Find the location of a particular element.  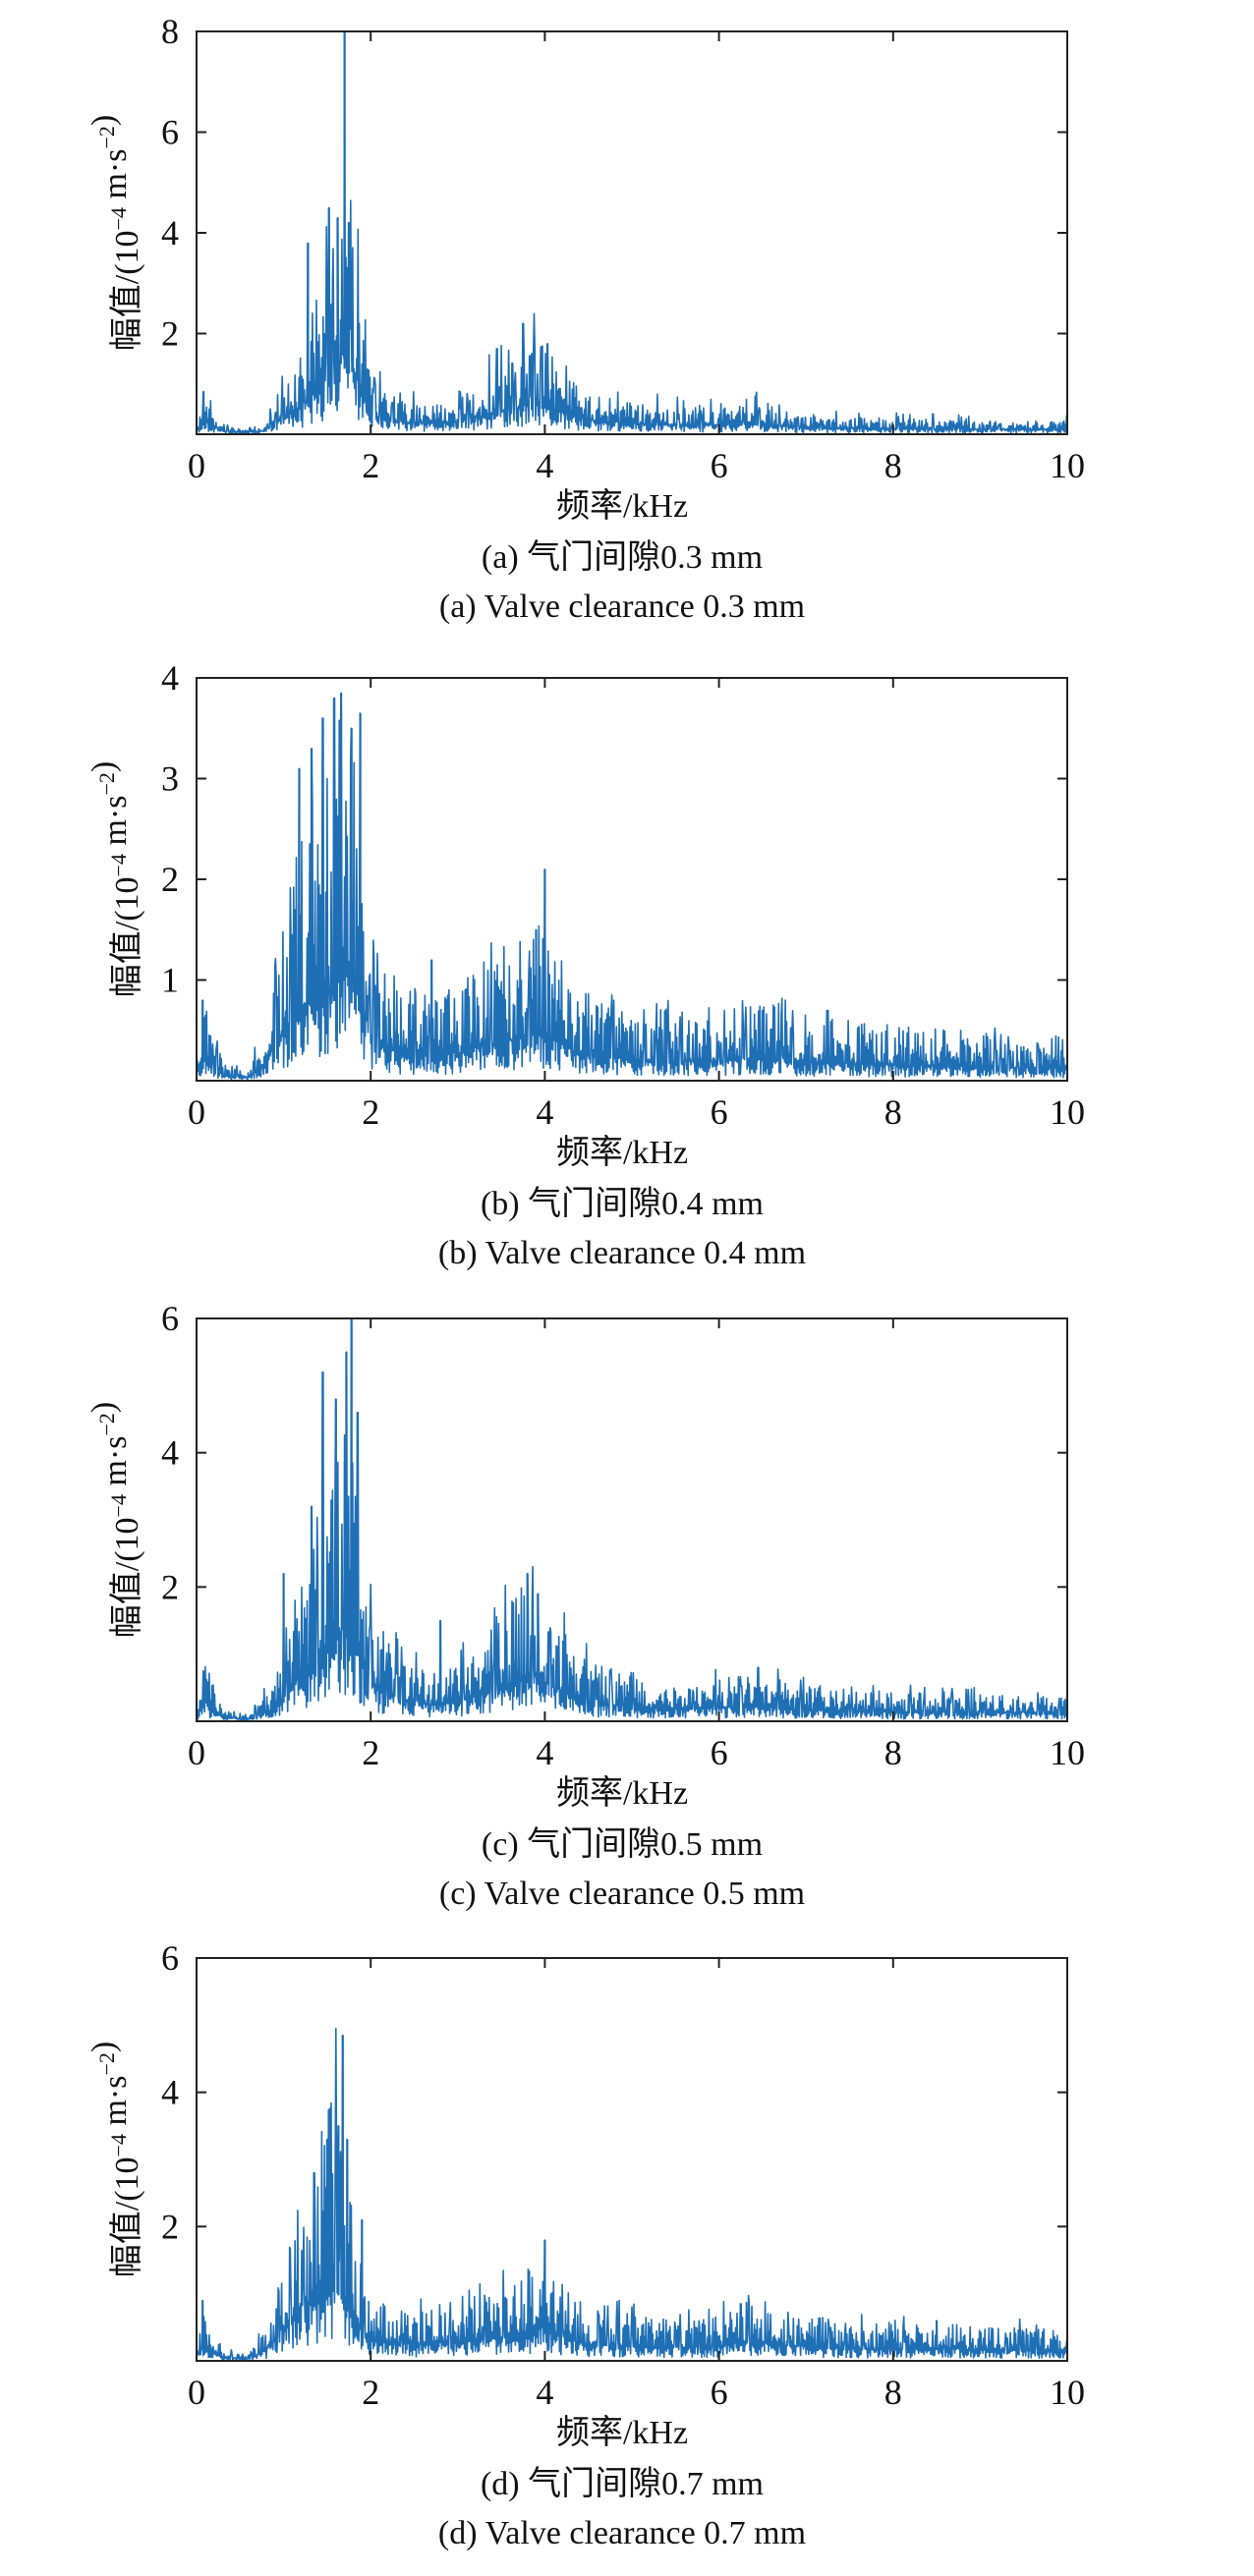

caption-english: (a) Valve clearance 0.3 mm is located at coordinates (622, 606).